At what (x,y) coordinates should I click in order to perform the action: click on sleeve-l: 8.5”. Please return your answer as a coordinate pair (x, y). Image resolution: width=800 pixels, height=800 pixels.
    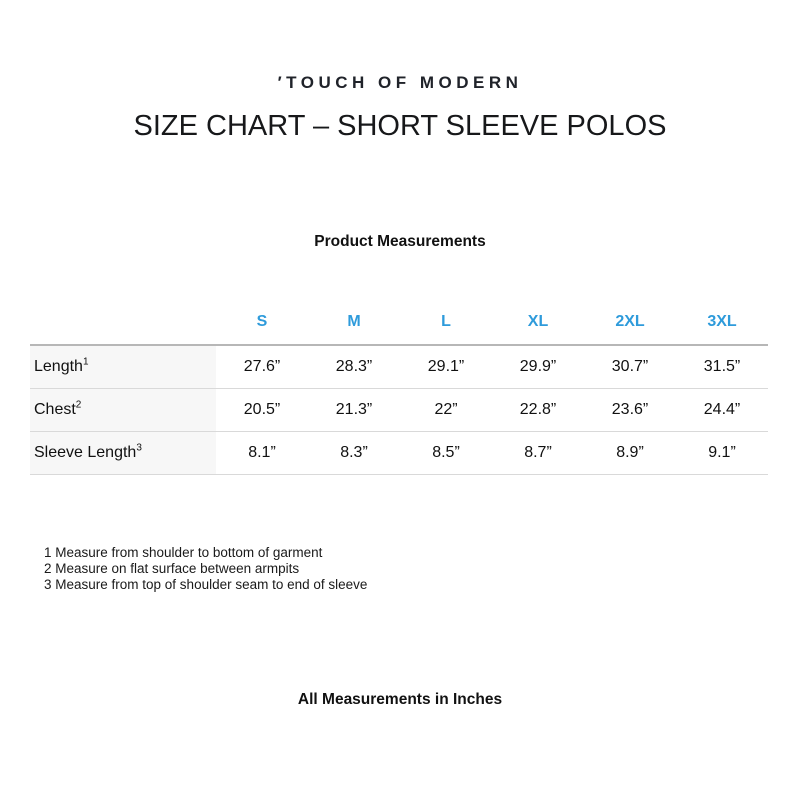
    Looking at the image, I should click on (446, 453).